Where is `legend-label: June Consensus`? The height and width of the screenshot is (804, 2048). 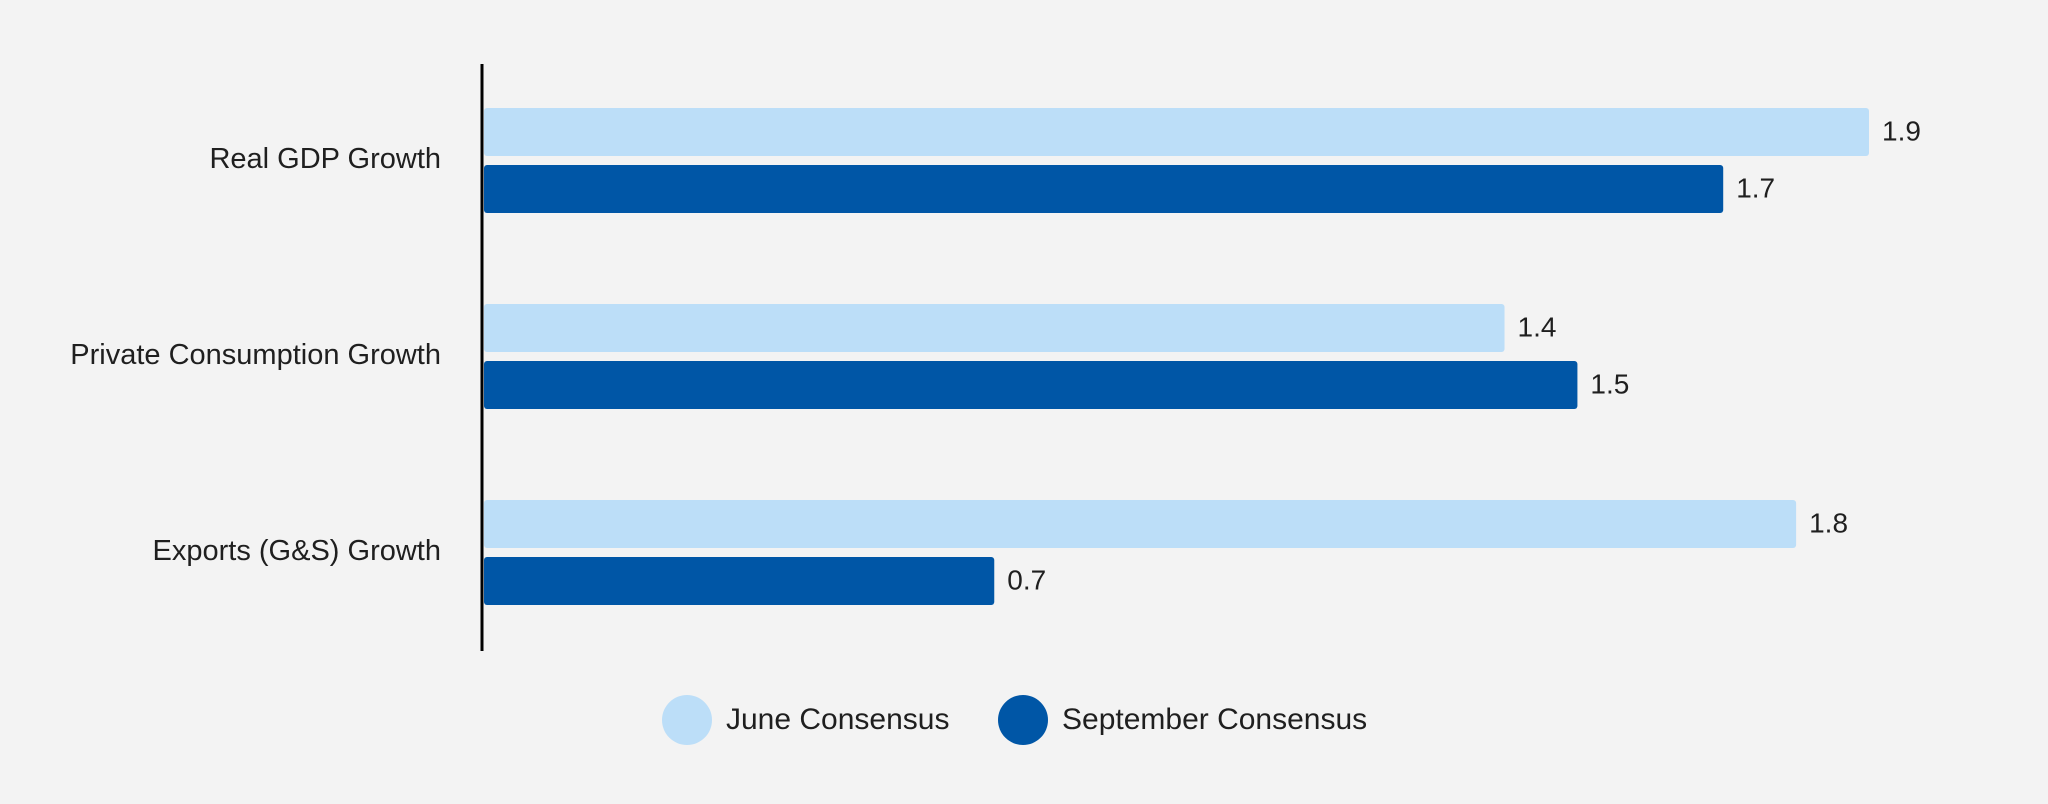
legend-label: June Consensus is located at coordinates (837, 719).